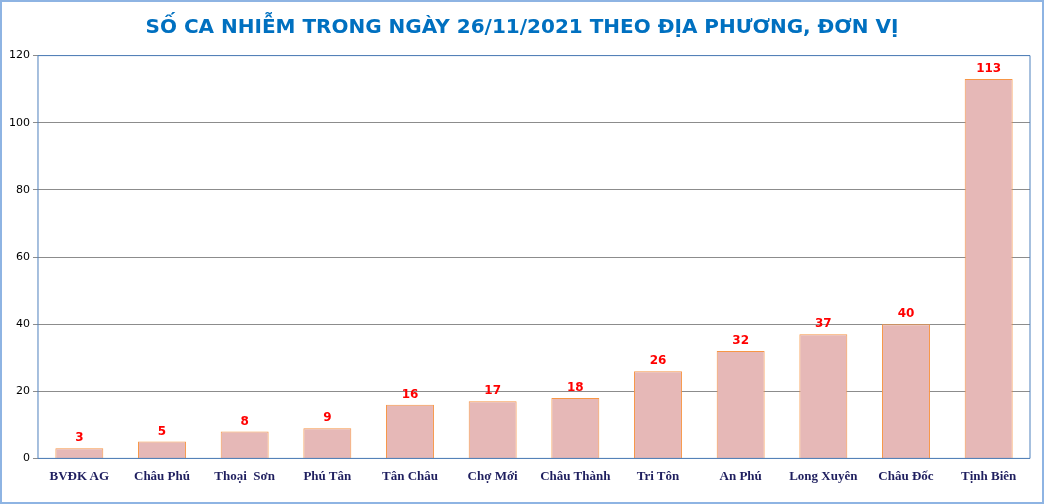 This screenshot has width=1044, height=504. Describe the element at coordinates (493, 475) in the screenshot. I see `x-tick-label: Chợ Mới` at that location.